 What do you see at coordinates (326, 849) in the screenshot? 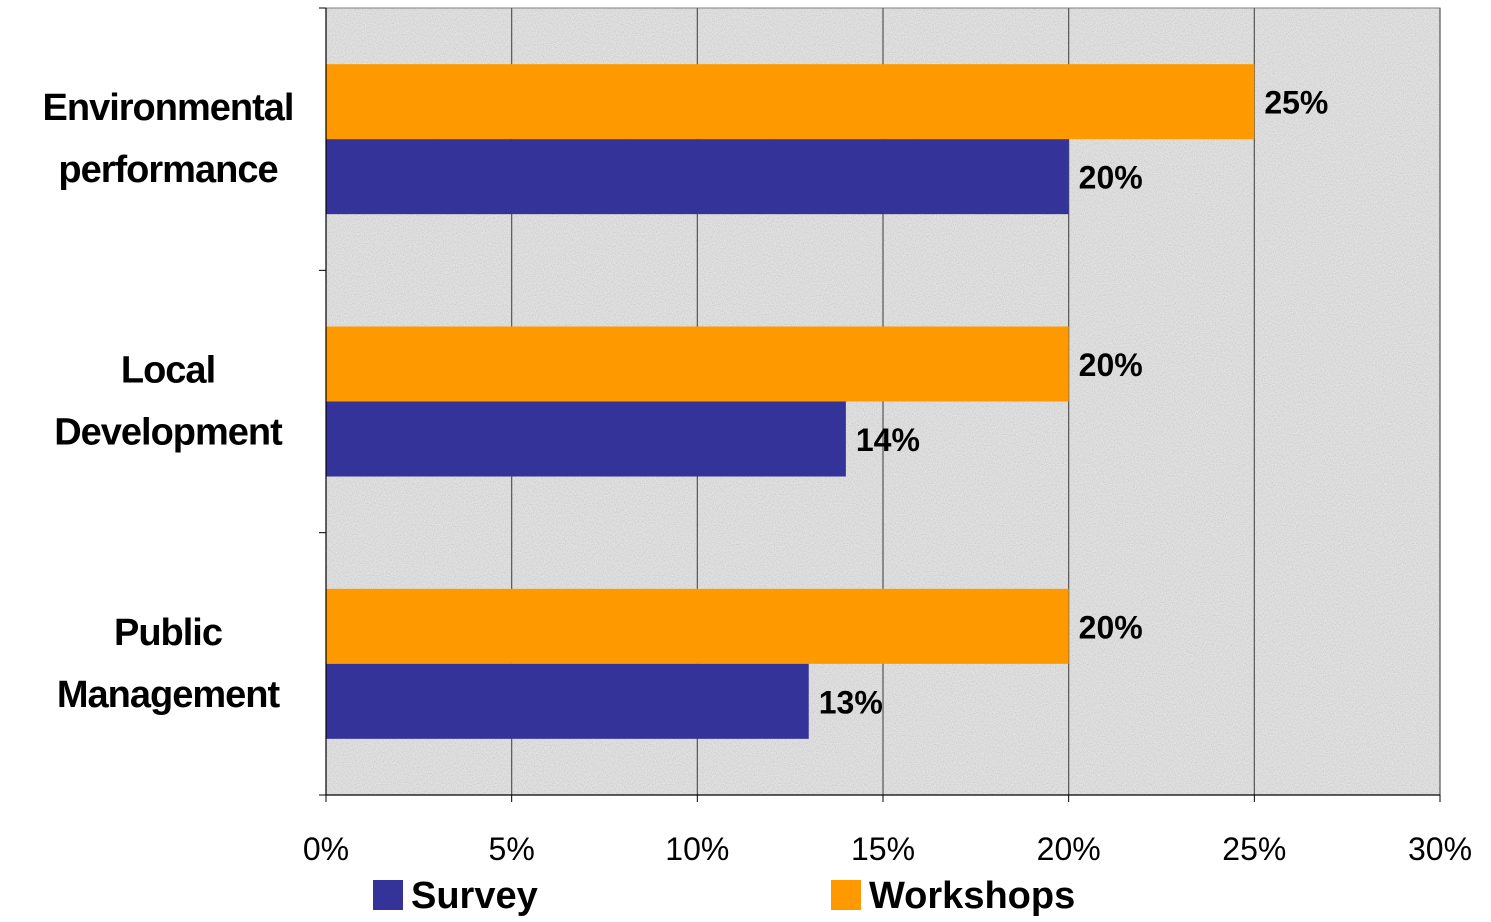
I see `x-tick-label: 0%` at bounding box center [326, 849].